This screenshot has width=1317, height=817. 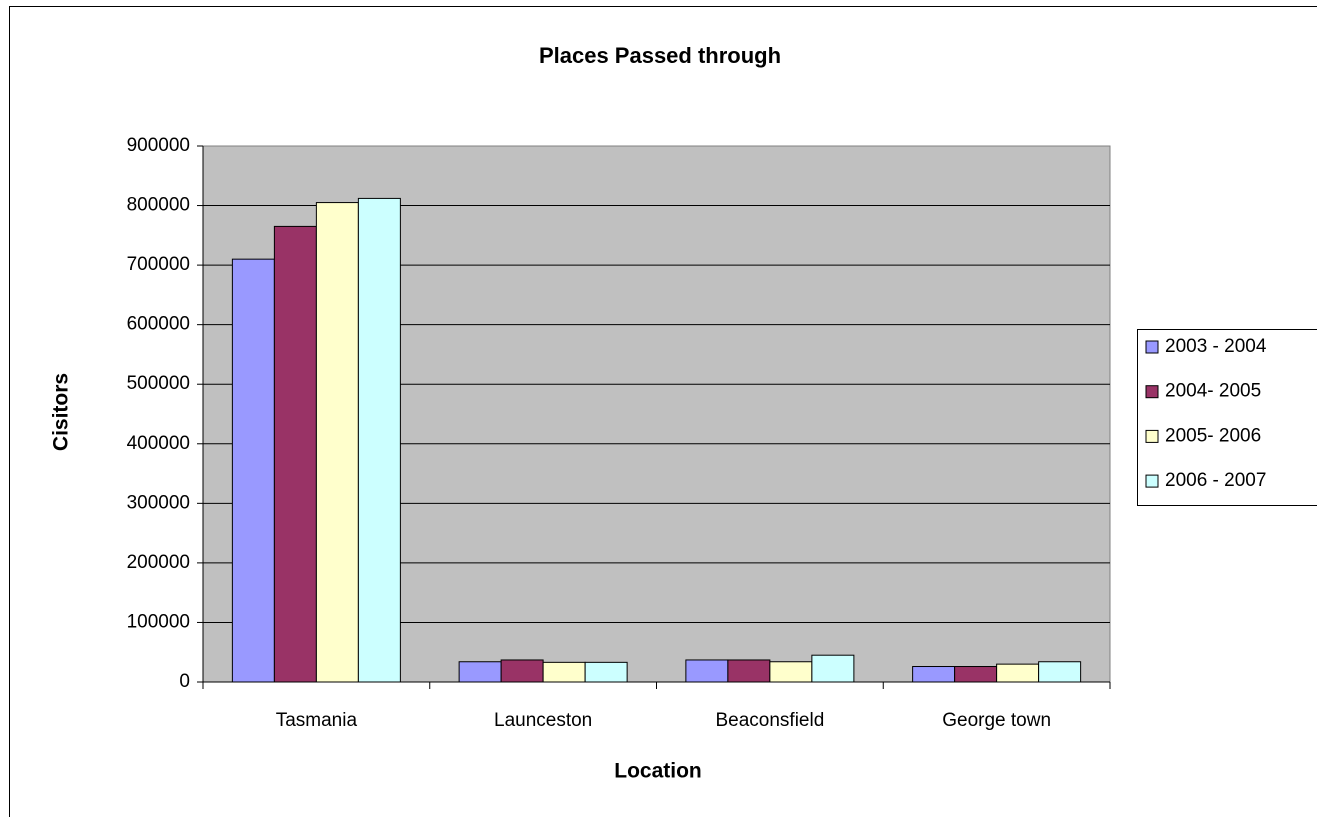 What do you see at coordinates (996, 720) in the screenshot?
I see `x-tick-label: George town` at bounding box center [996, 720].